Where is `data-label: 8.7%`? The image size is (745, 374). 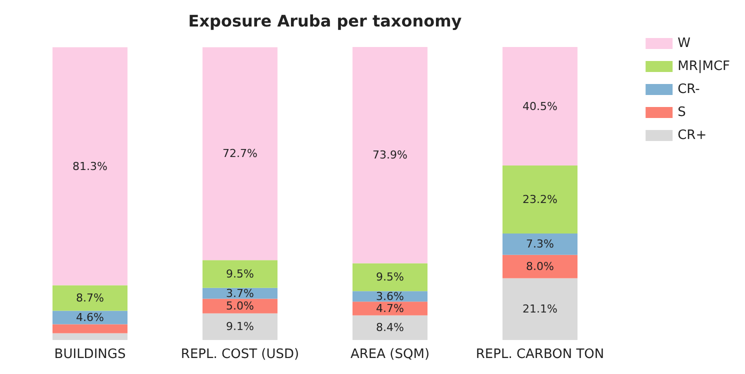
data-label: 8.7% is located at coordinates (90, 297).